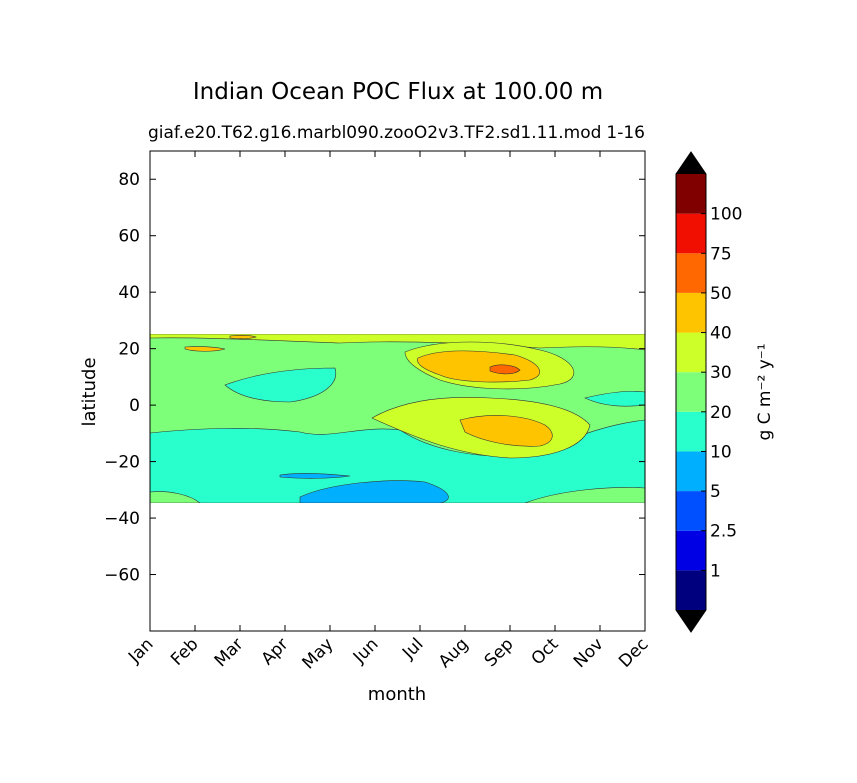 The image size is (857, 783). I want to click on x-tick-label: Aug, so click(454, 653).